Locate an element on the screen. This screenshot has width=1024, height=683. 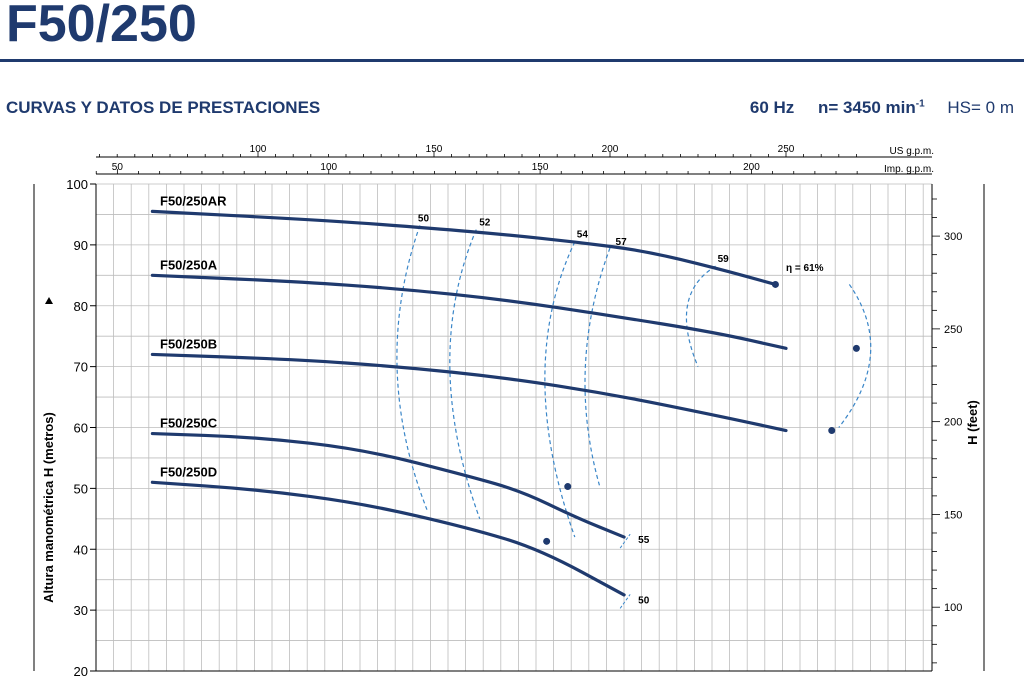
efficiency-label: η = 61% is located at coordinates (805, 268).